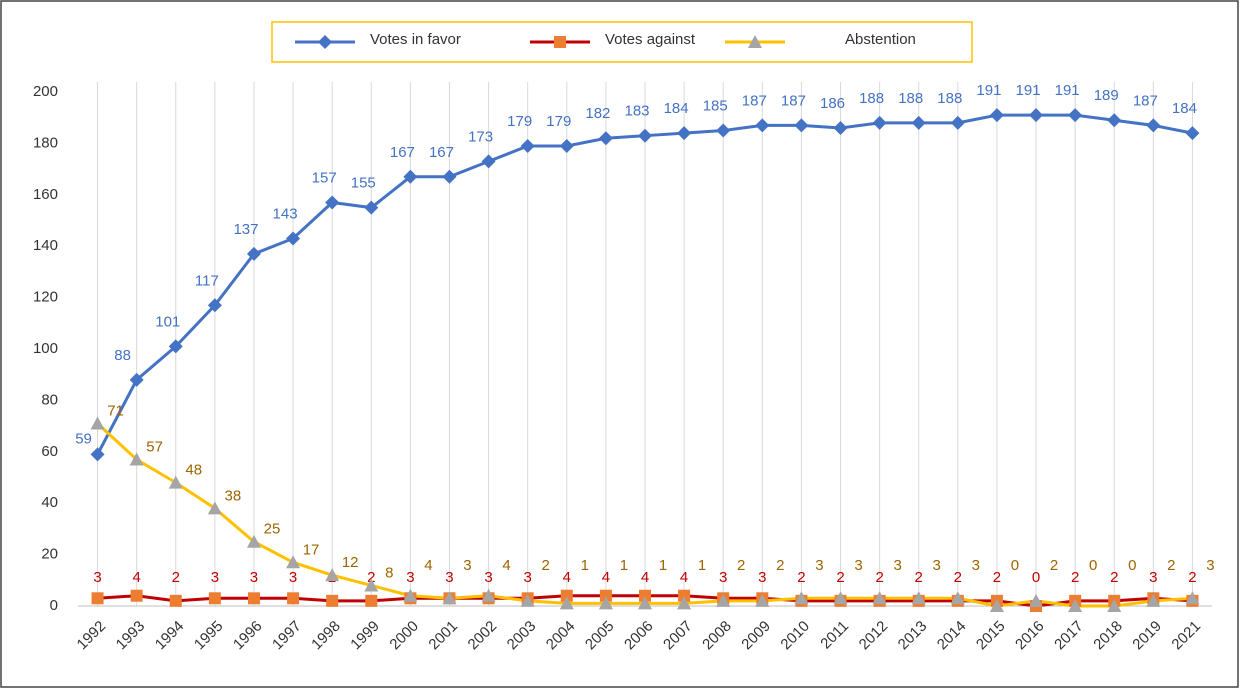 The width and height of the screenshot is (1241, 690). What do you see at coordinates (415, 39) in the screenshot?
I see `legend-label: Votes in favor` at bounding box center [415, 39].